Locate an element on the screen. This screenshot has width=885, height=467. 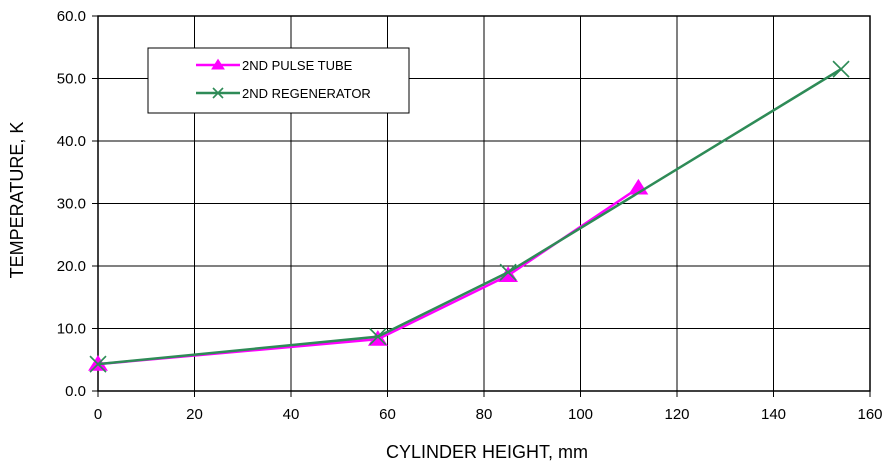
x-axis-title: CYLINDER HEIGHT, mm is located at coordinates (487, 452).